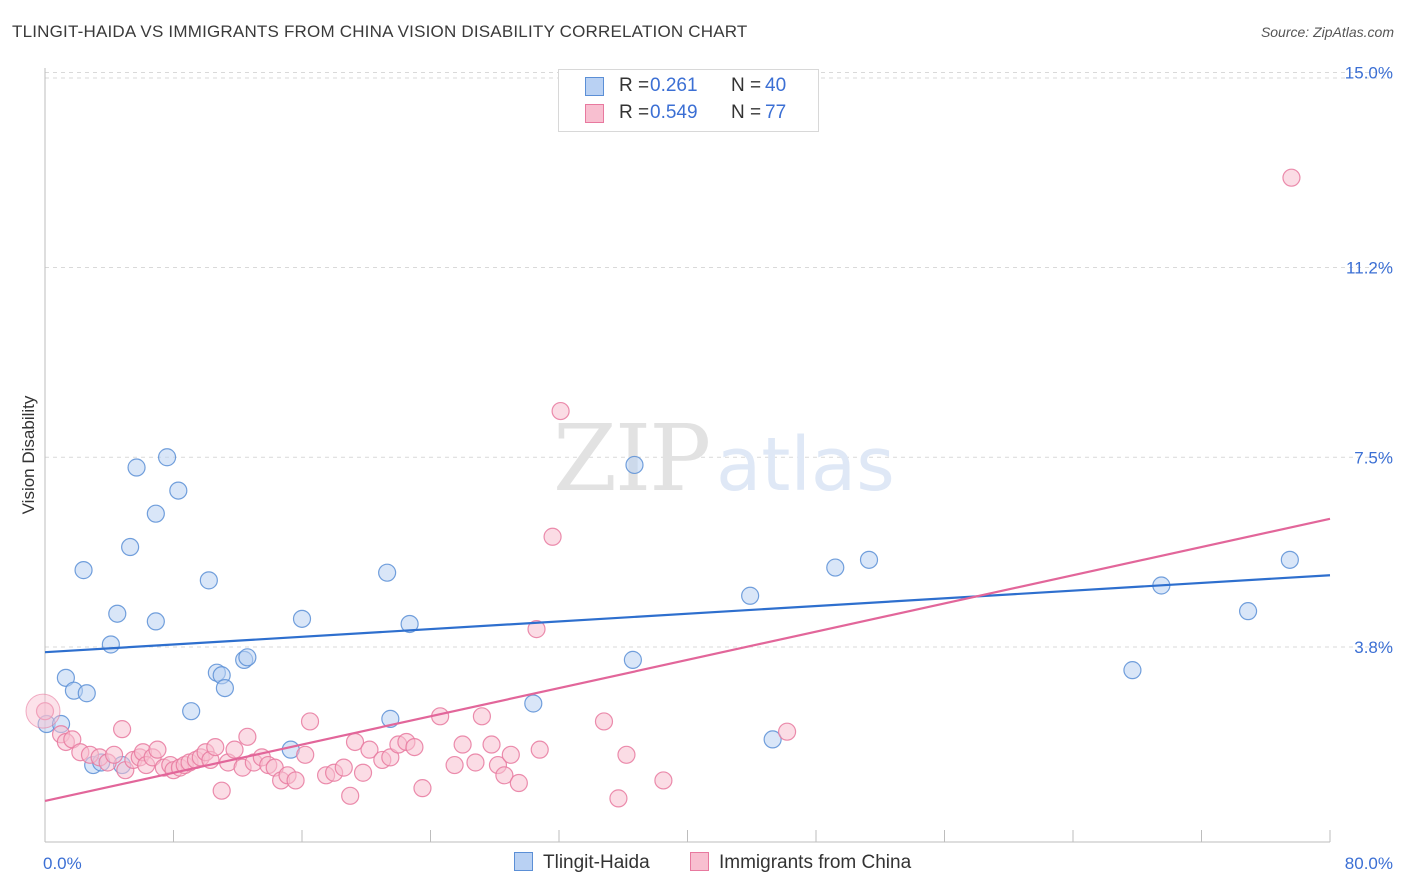 This screenshot has height=892, width=1406. What do you see at coordinates (1369, 267) in the screenshot?
I see `y-tick-label: 11.2%` at bounding box center [1369, 267].